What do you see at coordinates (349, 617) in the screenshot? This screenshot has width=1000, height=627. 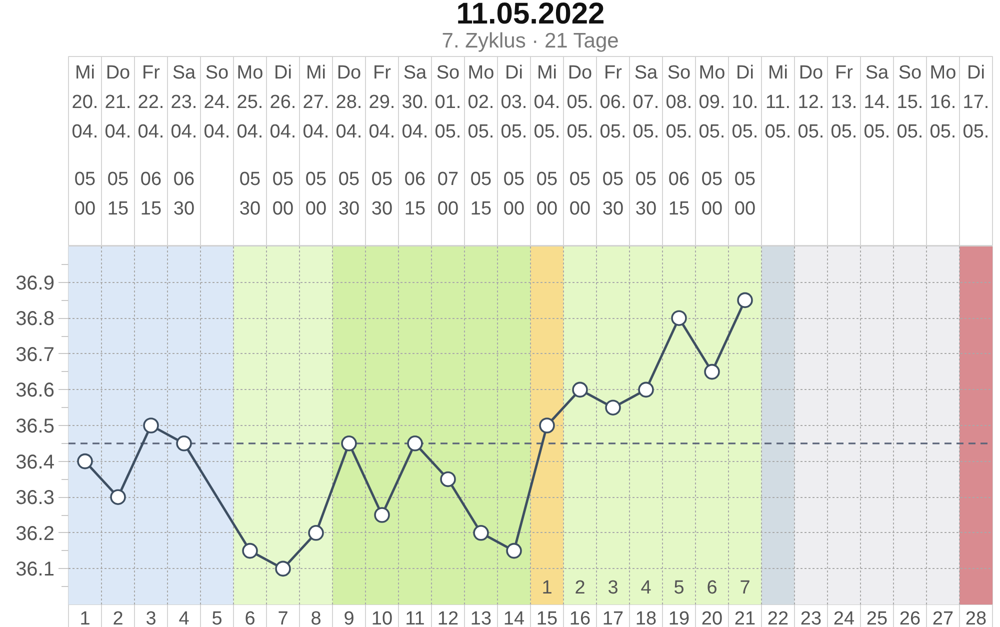 I see `x-tick-label: 9` at bounding box center [349, 617].